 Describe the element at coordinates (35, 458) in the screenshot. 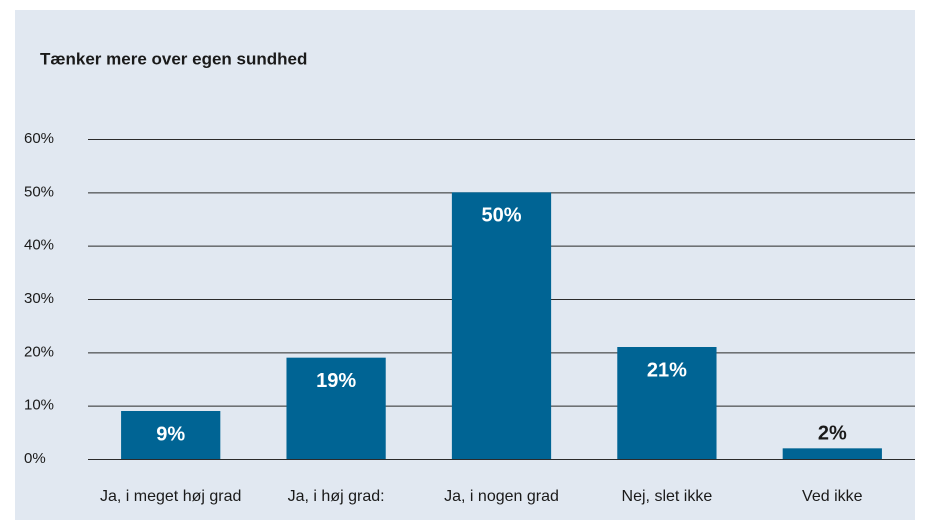

I see `y-tick-label: 0%` at that location.